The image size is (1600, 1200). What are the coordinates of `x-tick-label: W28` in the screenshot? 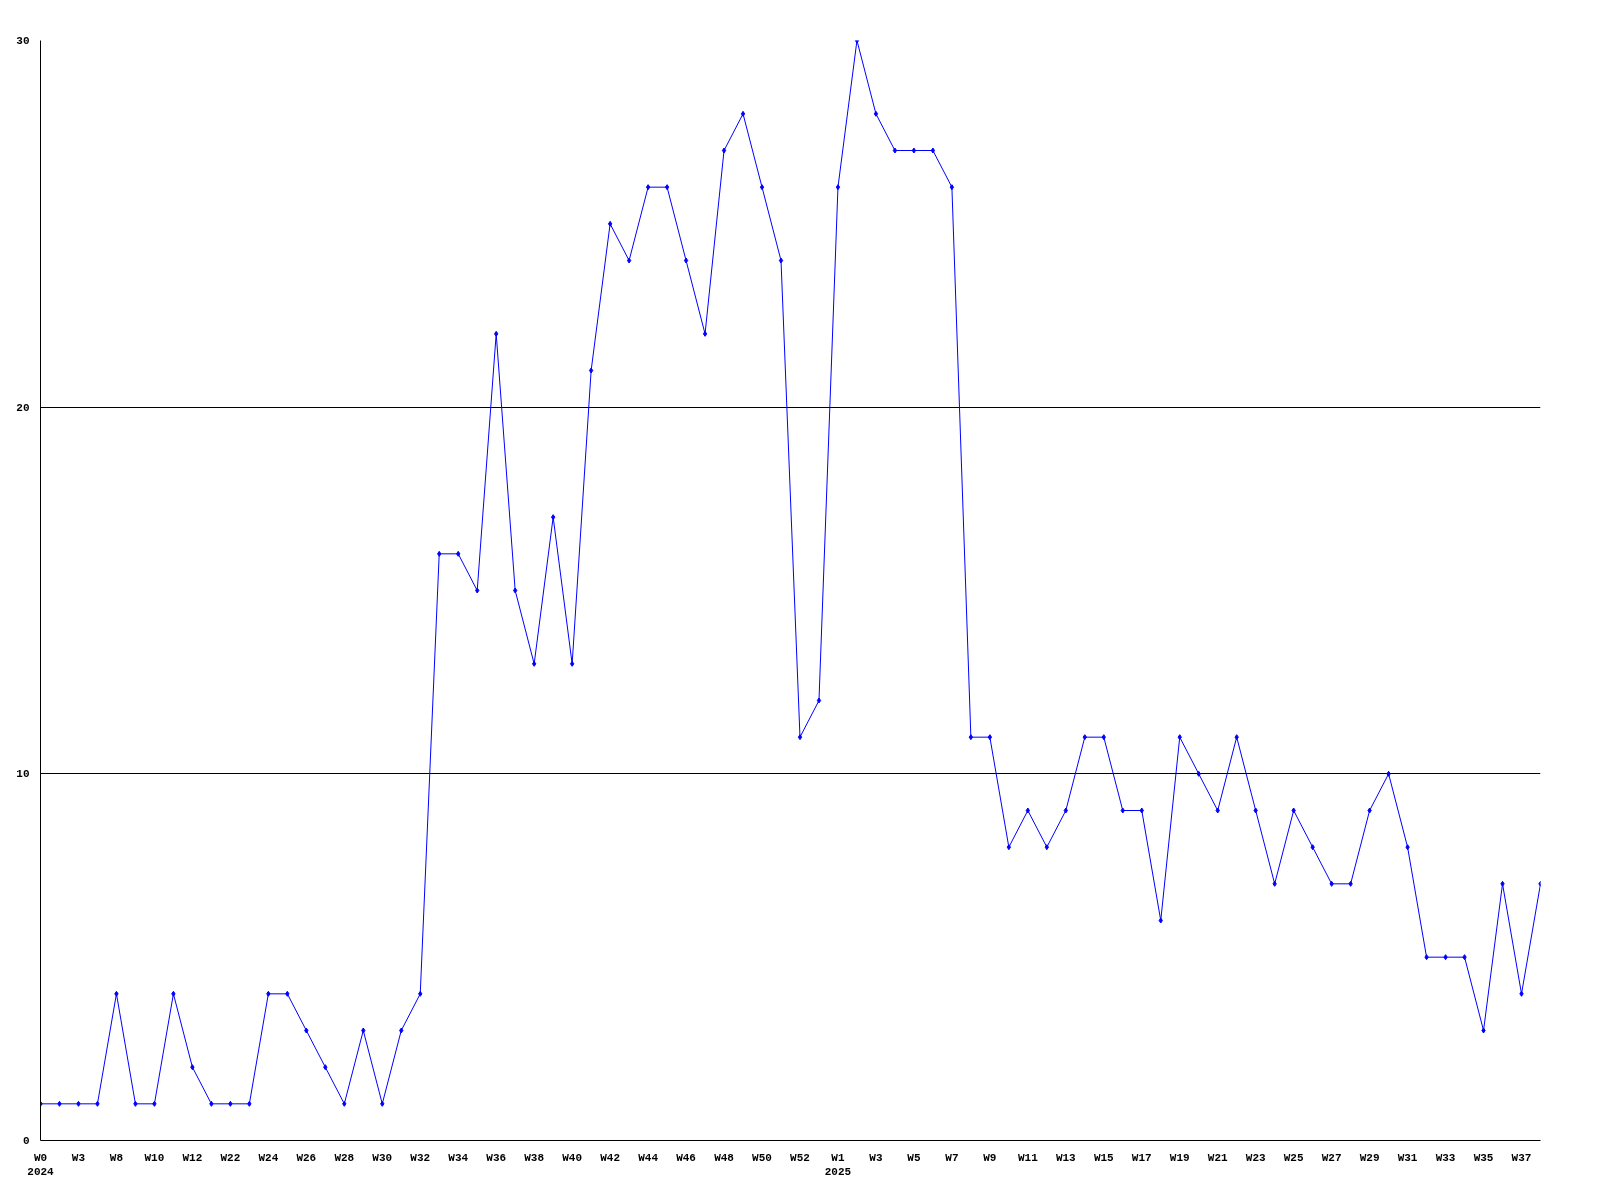 It's located at (344, 1157).